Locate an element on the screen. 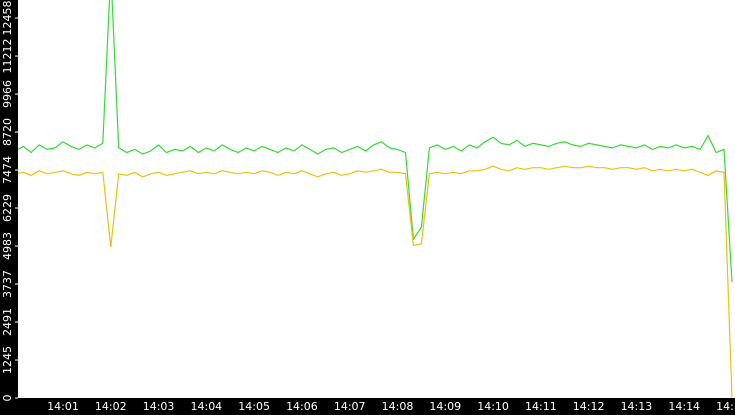 The height and width of the screenshot is (415, 735). y-tick-label: 9966 is located at coordinates (7, 94).